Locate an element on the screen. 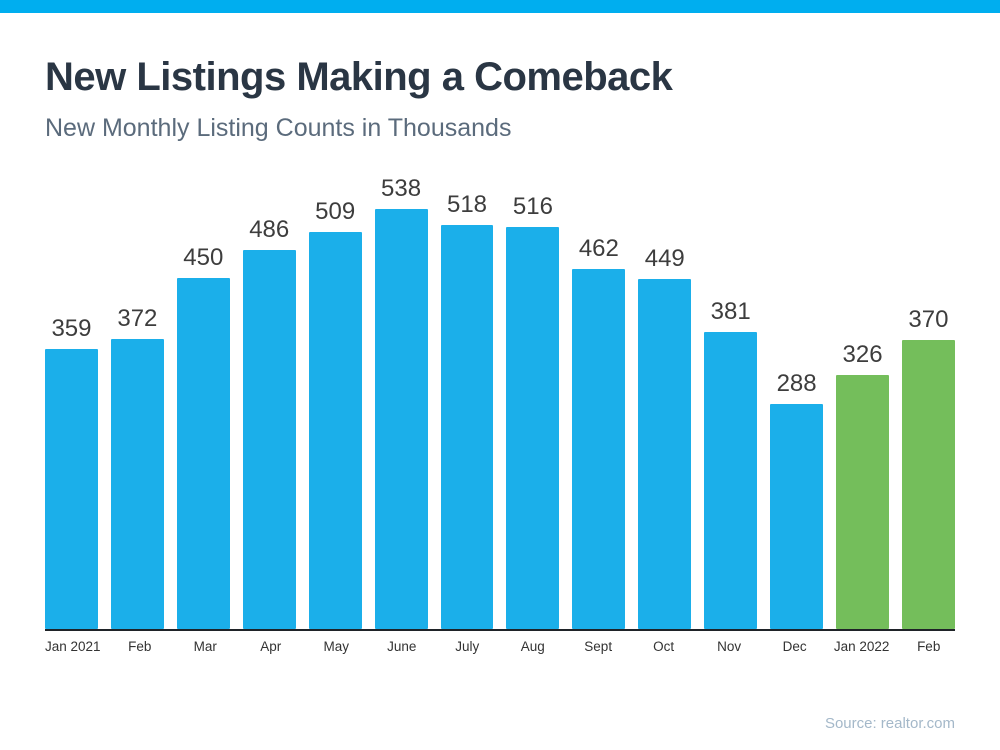 Image resolution: width=1000 pixels, height=750 pixels. x-axis-label: Apr is located at coordinates (271, 646).